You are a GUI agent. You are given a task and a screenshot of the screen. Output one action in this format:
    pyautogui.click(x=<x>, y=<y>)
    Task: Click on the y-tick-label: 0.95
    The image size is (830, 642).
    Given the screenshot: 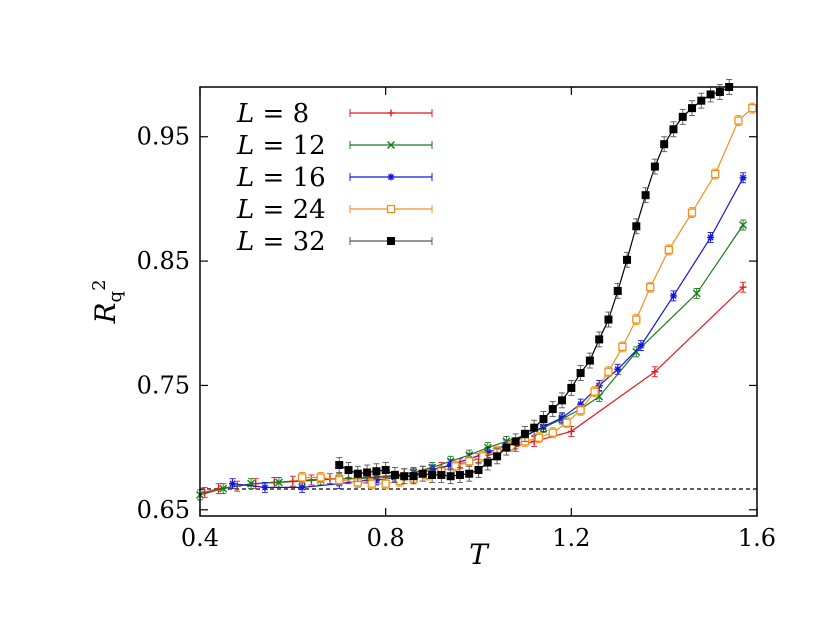 What is the action you would take?
    pyautogui.click(x=163, y=137)
    